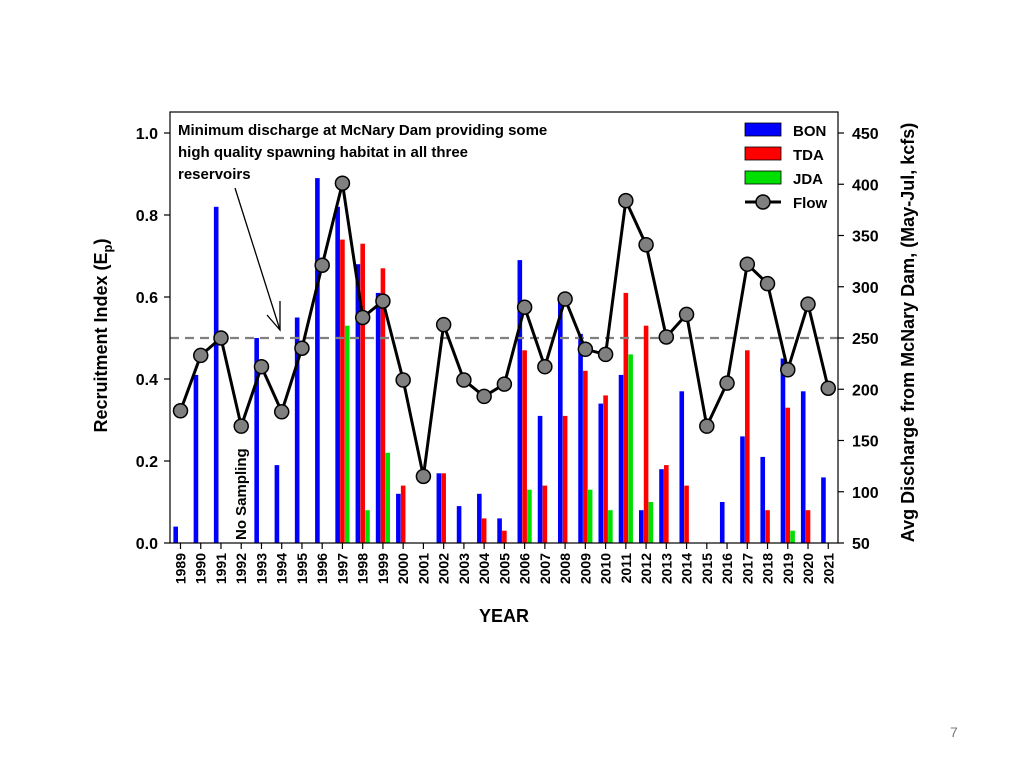 The image size is (1024, 768). What do you see at coordinates (181, 568) in the screenshot?
I see `x-tick-label: 1989` at bounding box center [181, 568].